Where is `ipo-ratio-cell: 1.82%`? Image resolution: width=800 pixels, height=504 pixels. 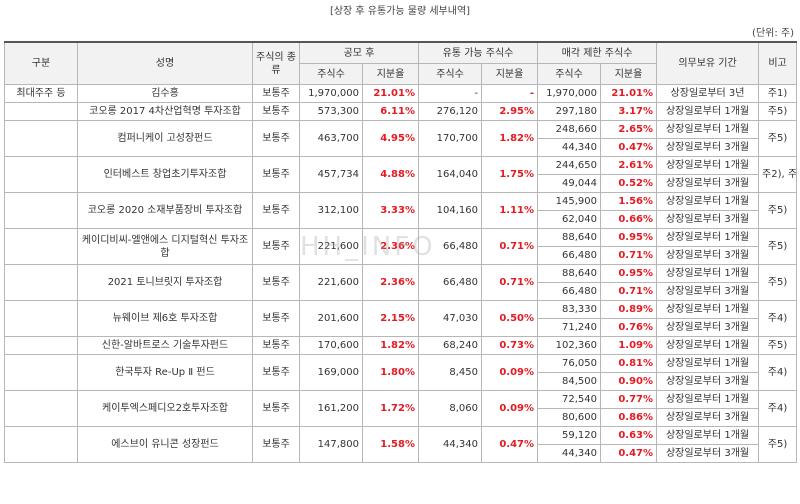
ipo-ratio-cell: 1.82% is located at coordinates (390, 345).